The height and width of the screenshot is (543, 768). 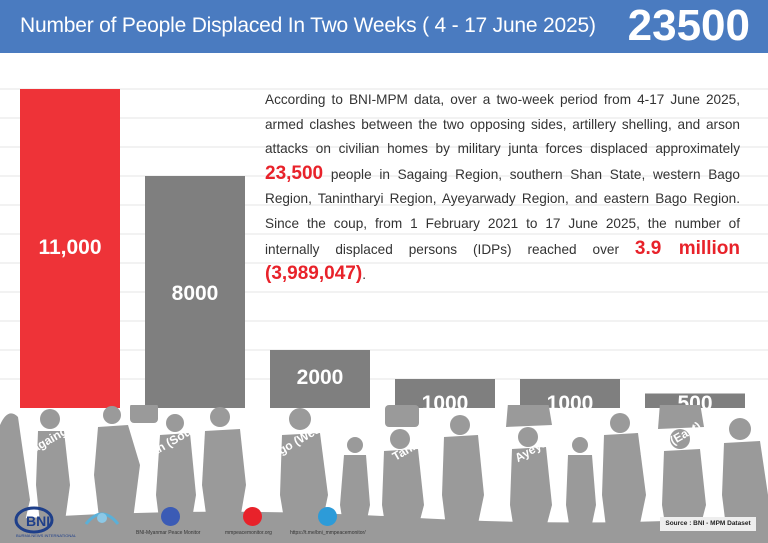 I want to click on bar-sagaing, so click(x=70, y=248).